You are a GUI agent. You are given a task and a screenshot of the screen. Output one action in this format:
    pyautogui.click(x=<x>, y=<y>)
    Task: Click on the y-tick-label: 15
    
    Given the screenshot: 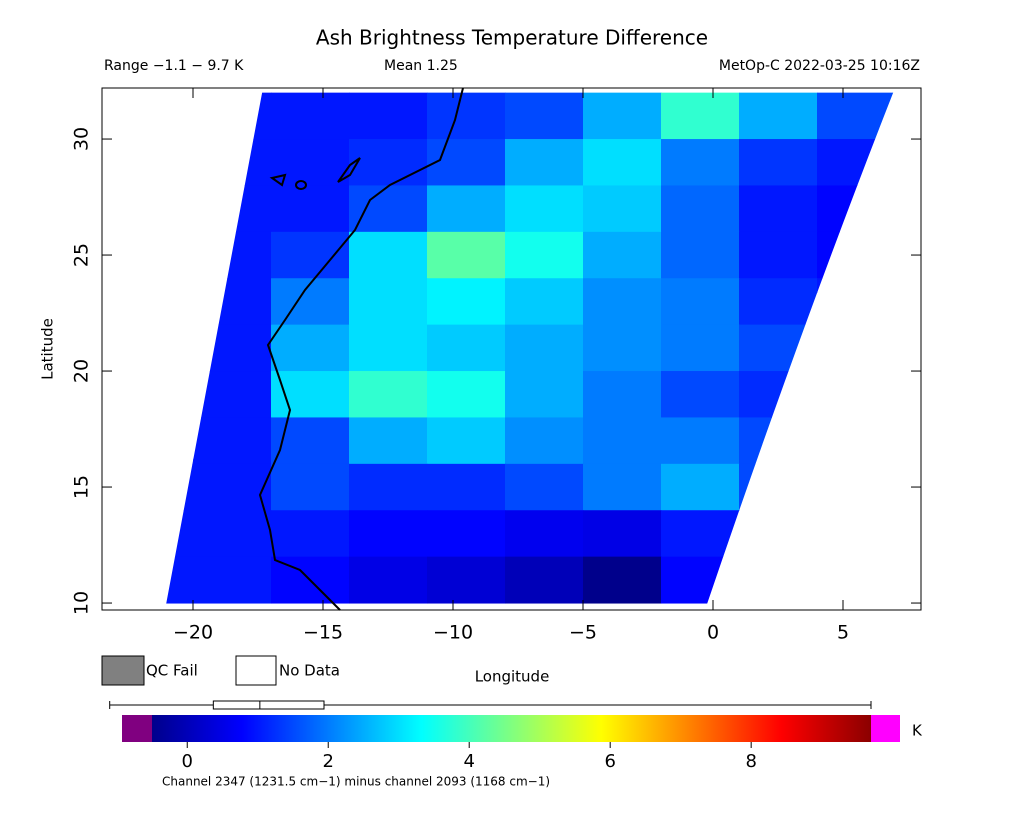 What is the action you would take?
    pyautogui.click(x=82, y=487)
    